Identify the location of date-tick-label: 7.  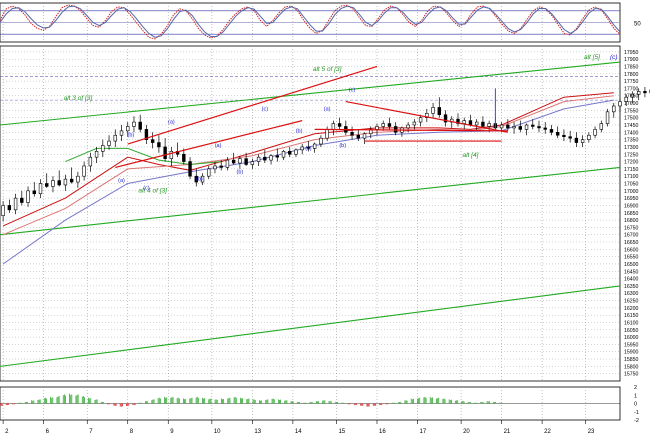
(91, 432).